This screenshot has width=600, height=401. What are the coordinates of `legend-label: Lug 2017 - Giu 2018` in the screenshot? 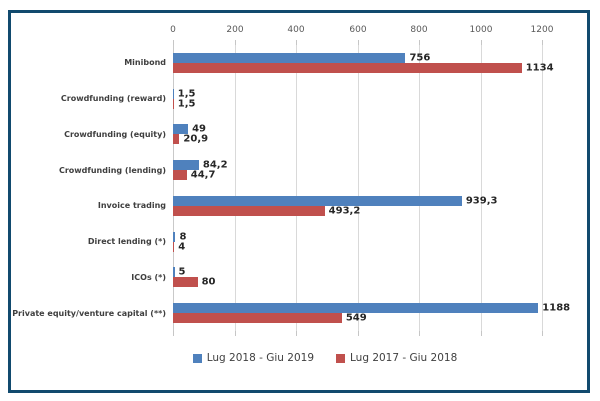 It's located at (404, 358).